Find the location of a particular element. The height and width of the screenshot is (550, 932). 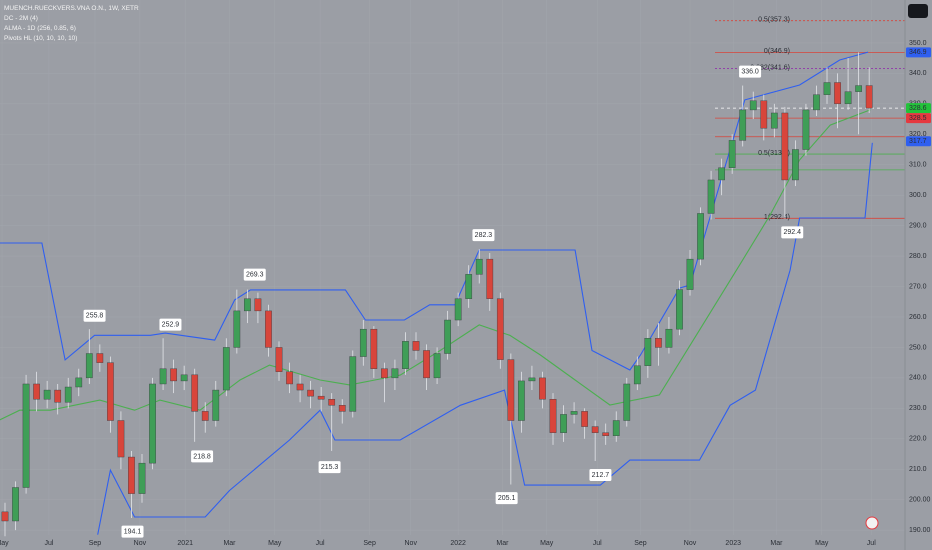

y-tick-label: 300.0 is located at coordinates (918, 195).